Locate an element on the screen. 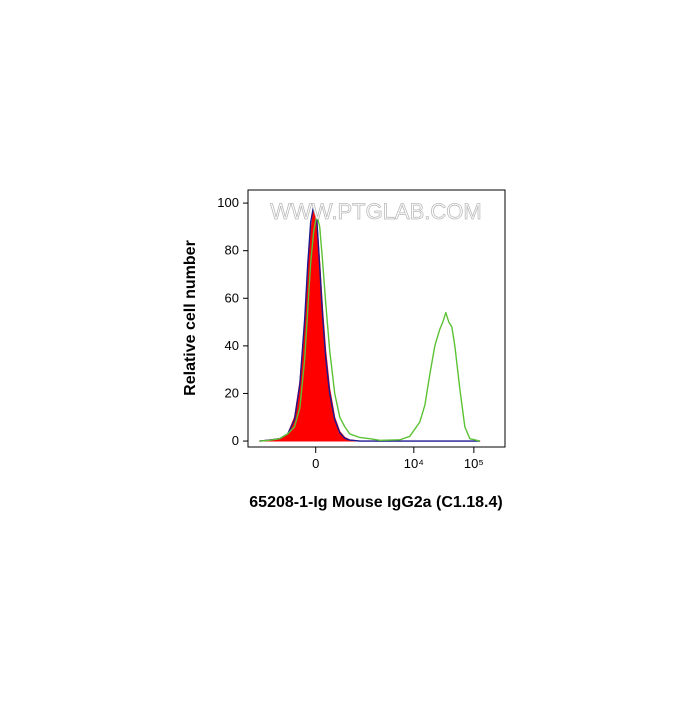 The image size is (700, 705). y-tick-label: 100 is located at coordinates (228, 202).